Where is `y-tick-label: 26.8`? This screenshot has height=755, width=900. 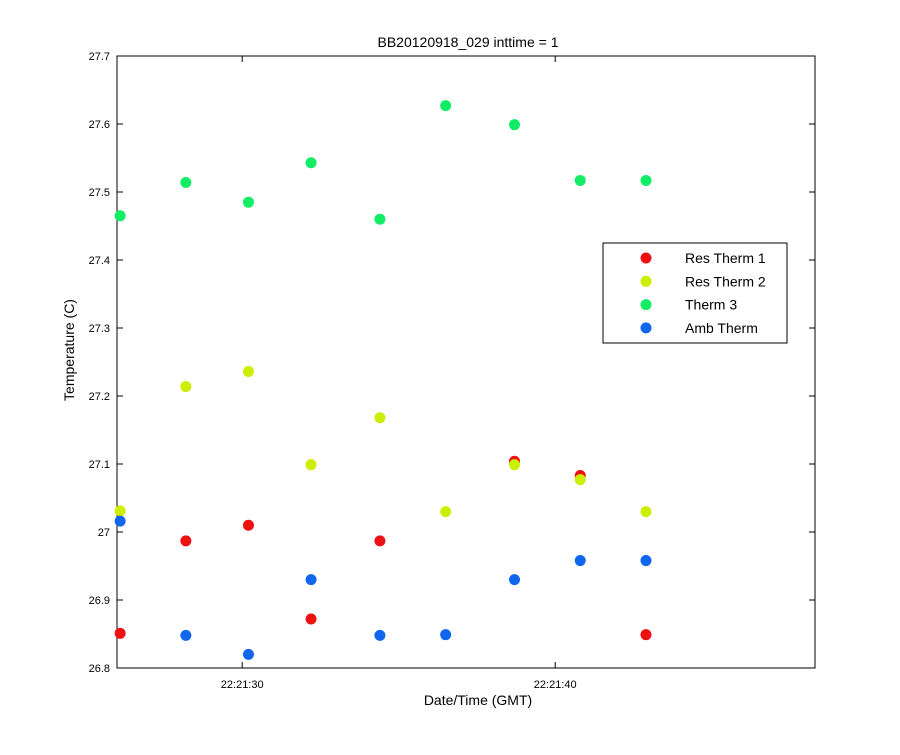
y-tick-label: 26.8 is located at coordinates (99, 669).